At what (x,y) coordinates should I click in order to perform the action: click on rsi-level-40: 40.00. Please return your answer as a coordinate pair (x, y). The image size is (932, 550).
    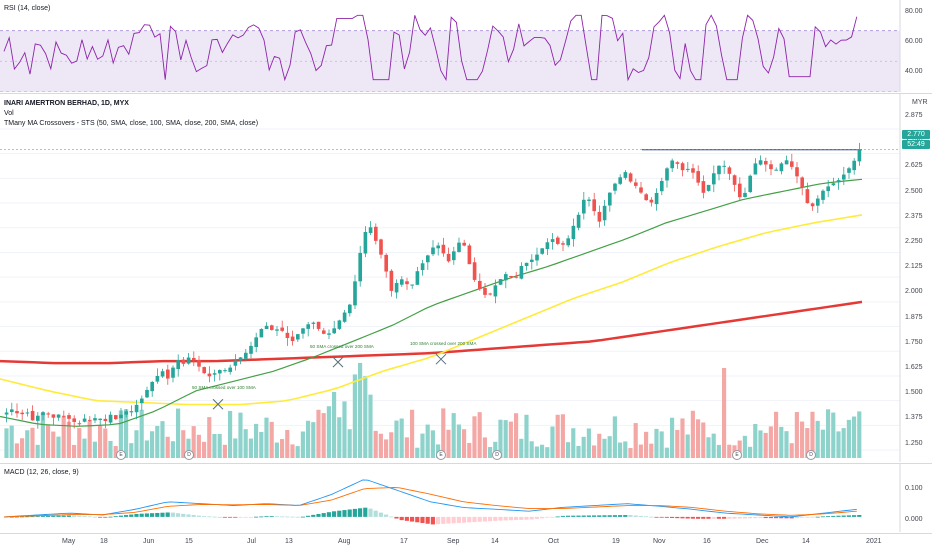
    Looking at the image, I should click on (914, 71).